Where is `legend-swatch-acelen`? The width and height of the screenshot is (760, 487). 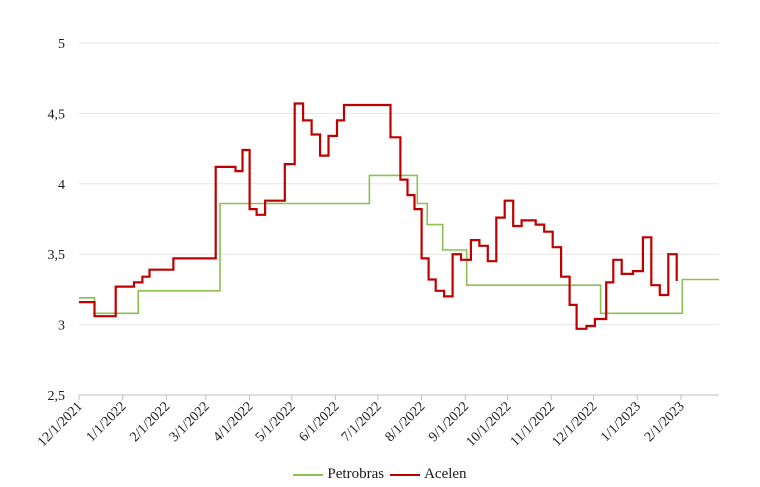 legend-swatch-acelen is located at coordinates (405, 474).